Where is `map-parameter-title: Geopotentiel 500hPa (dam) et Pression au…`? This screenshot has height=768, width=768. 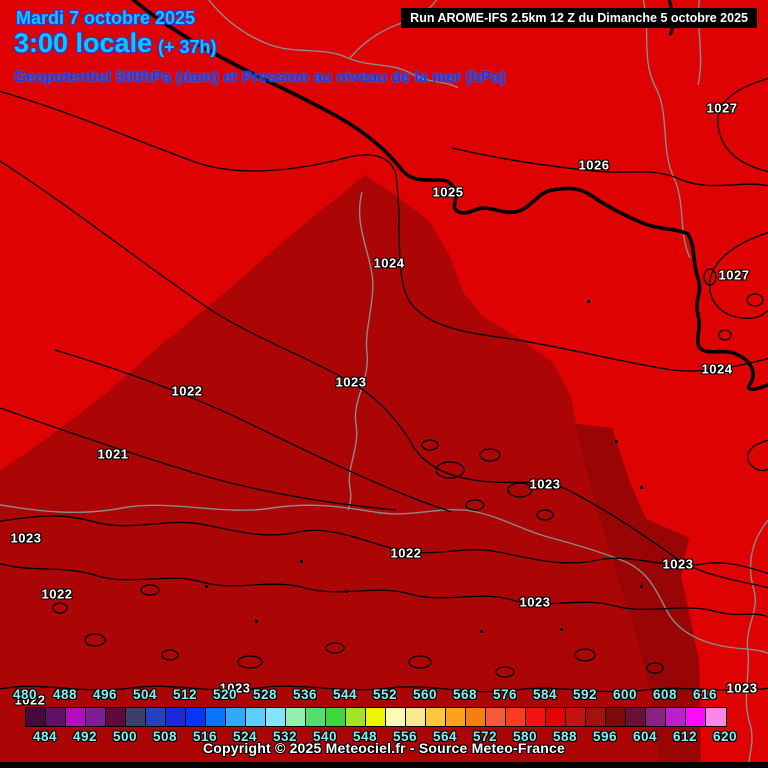
map-parameter-title: Geopotentiel 500hPa (dam) et Pression au… is located at coordinates (260, 77).